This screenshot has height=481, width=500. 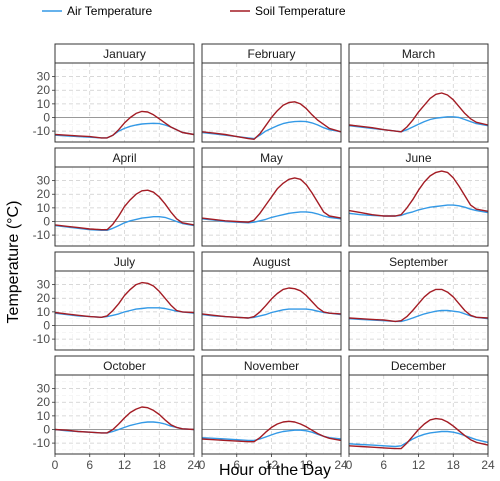 What do you see at coordinates (271, 366) in the screenshot?
I see `panel-title: November` at bounding box center [271, 366].